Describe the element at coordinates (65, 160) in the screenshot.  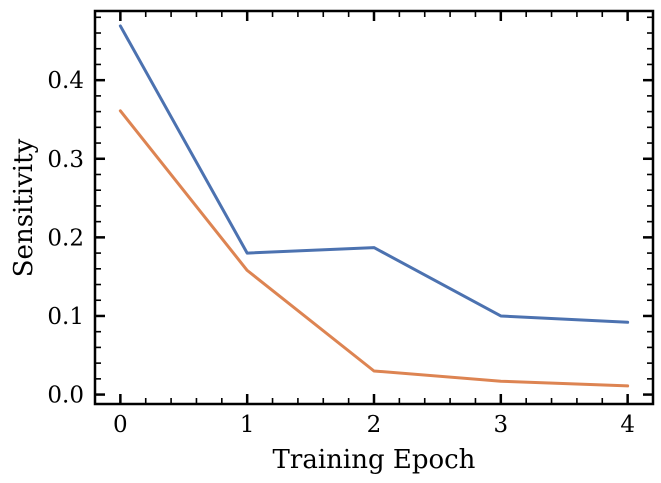
I see `y-tick-label: 0.3` at that location.